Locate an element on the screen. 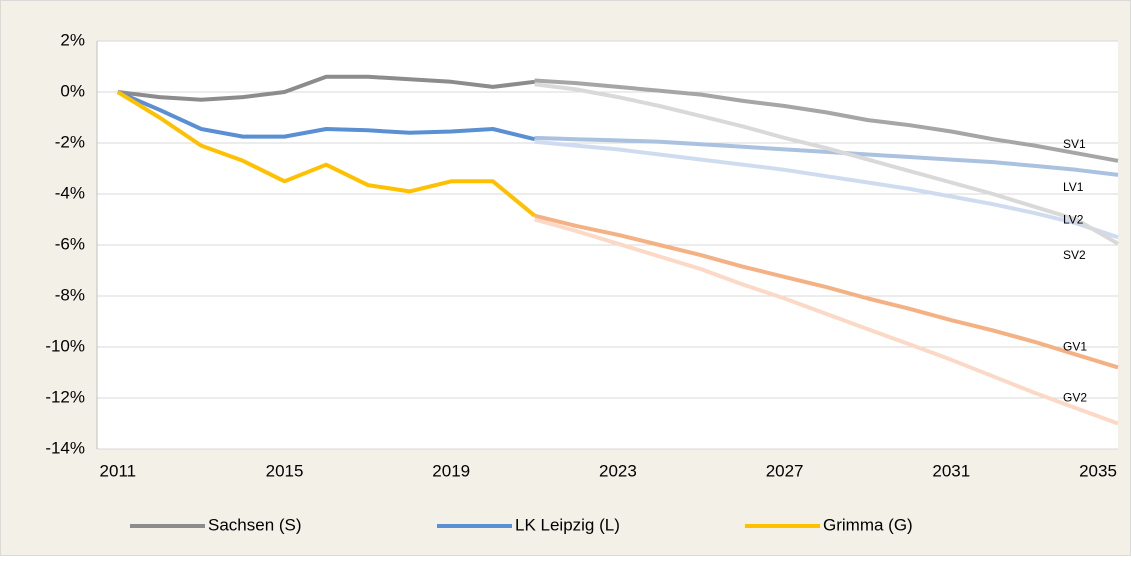 The width and height of the screenshot is (1131, 561). y-tick-label: -12% is located at coordinates (65, 396).